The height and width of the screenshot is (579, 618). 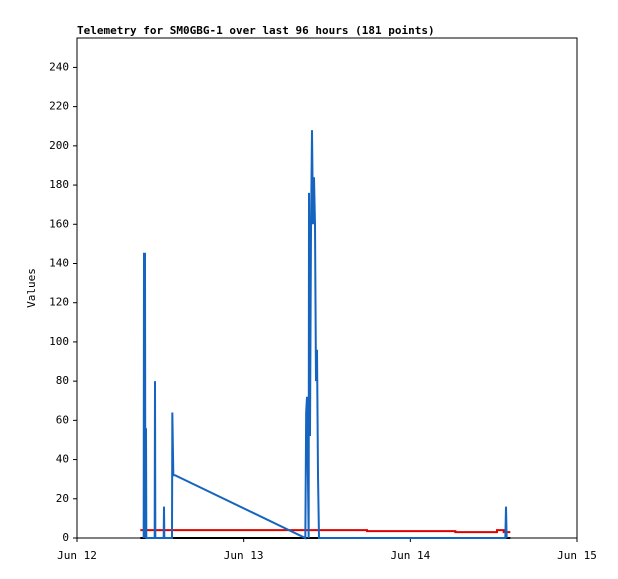 I want to click on y-tick-label: 200, so click(x=59, y=145).